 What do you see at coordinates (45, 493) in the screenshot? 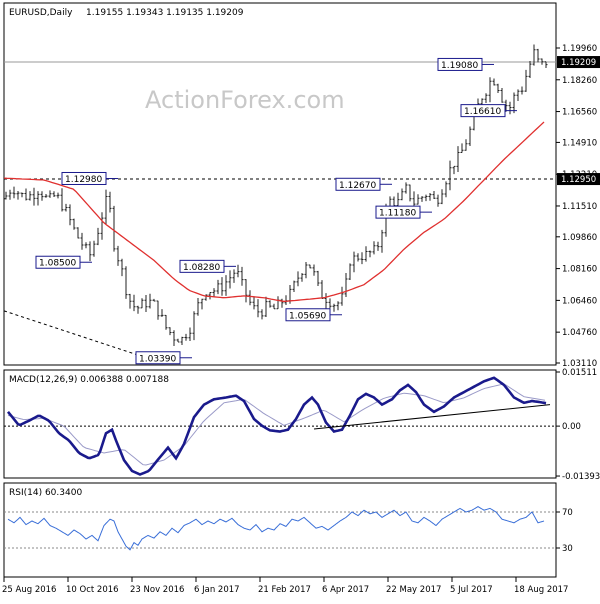
I see `rsi-title: RSI(14) 60.3400` at bounding box center [45, 493].